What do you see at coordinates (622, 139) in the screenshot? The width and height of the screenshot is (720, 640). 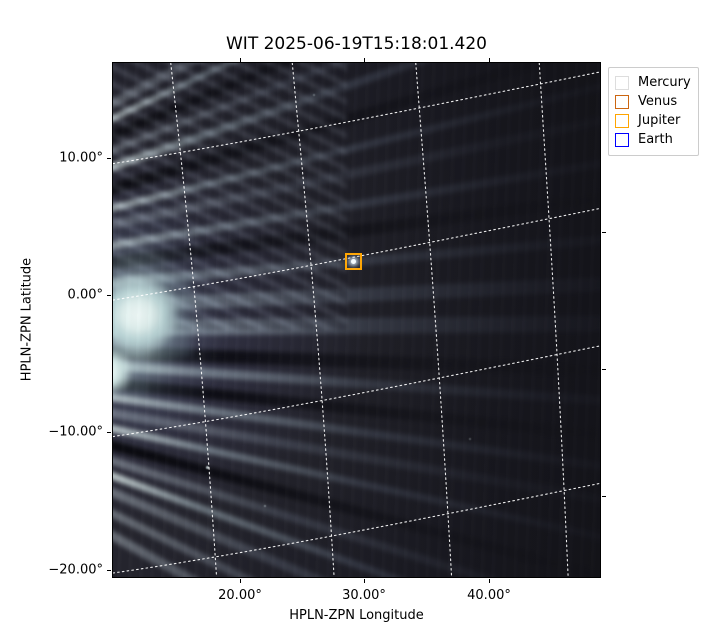 I see `legend-swatch-earth` at bounding box center [622, 139].